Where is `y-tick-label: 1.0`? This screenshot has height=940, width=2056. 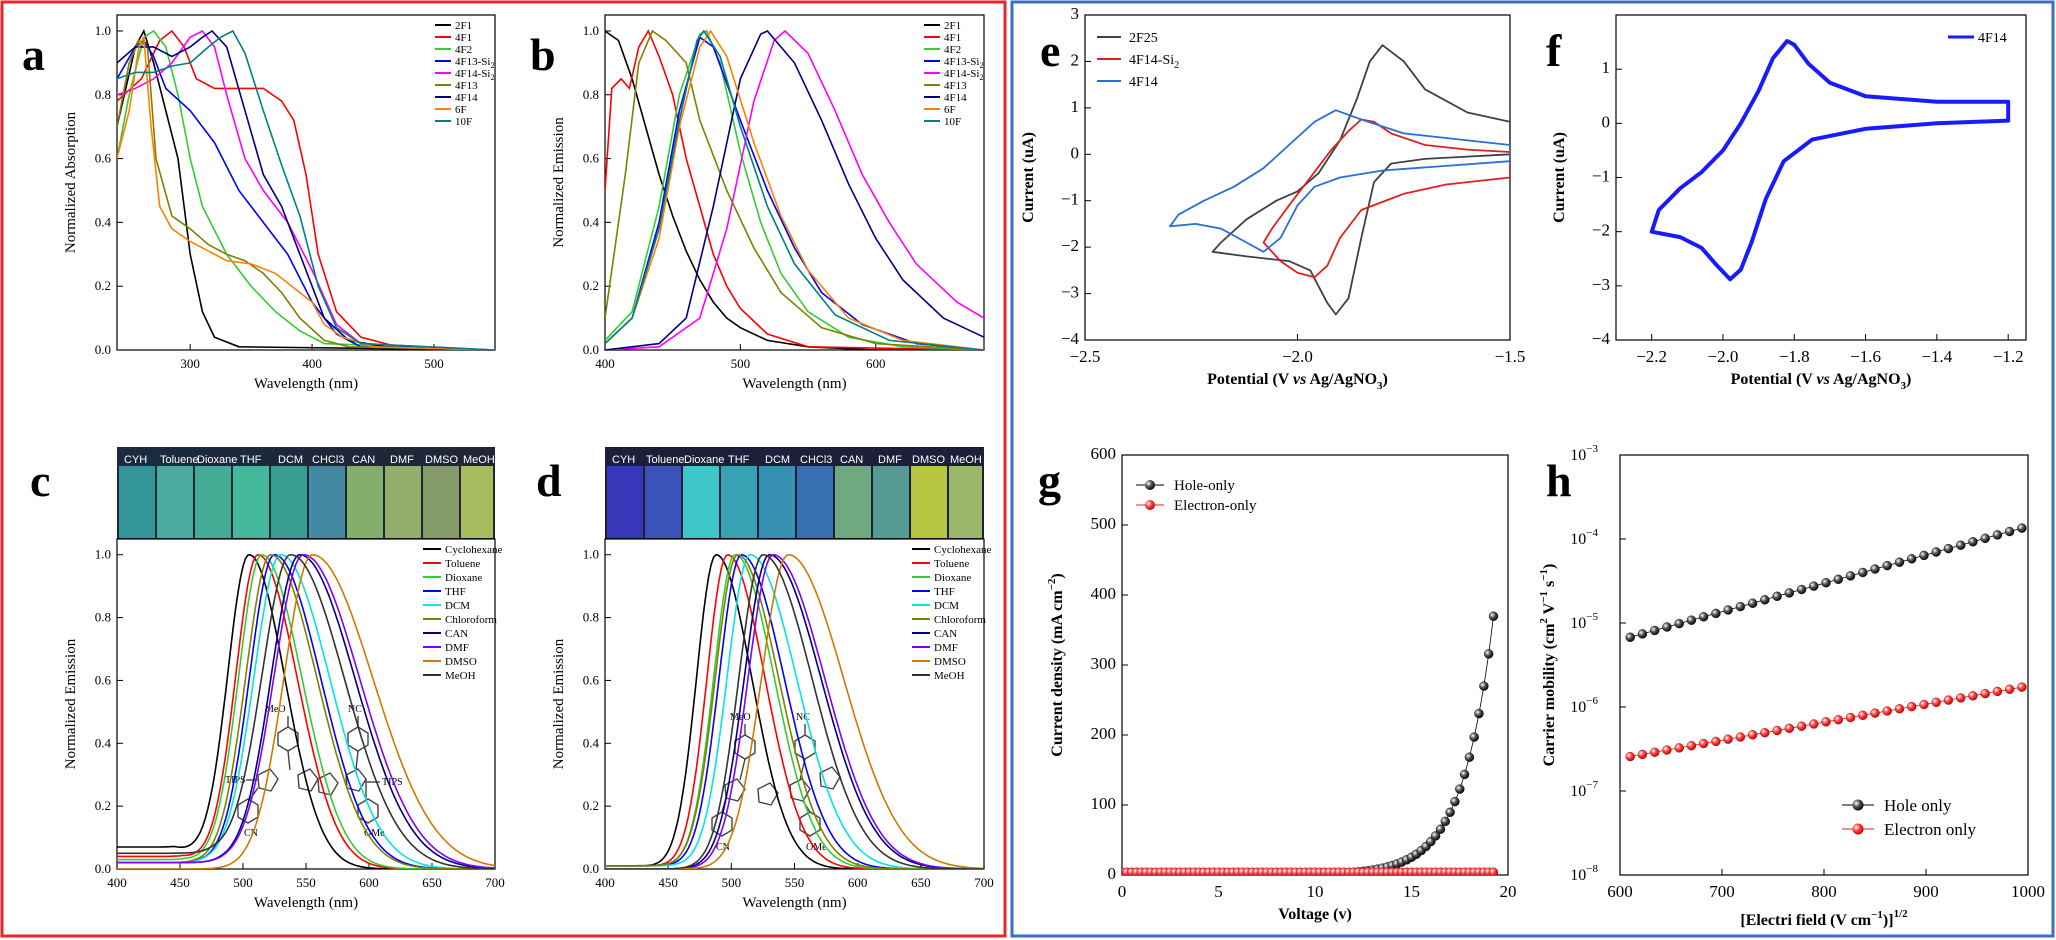
y-tick-label: 1.0 is located at coordinates (103, 30).